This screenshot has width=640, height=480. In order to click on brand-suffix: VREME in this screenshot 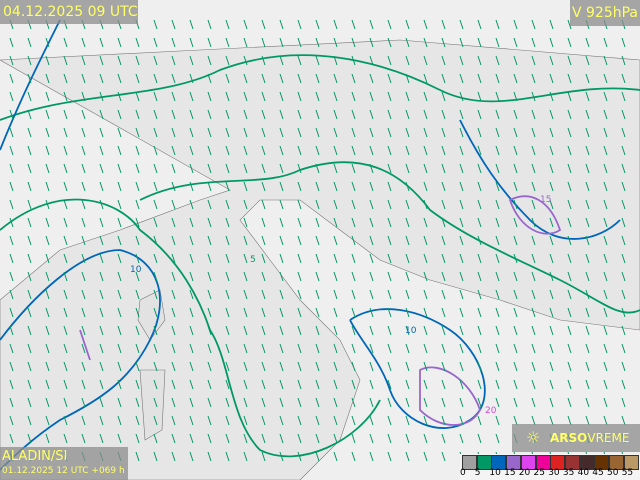, I will do `click(608, 438)`.